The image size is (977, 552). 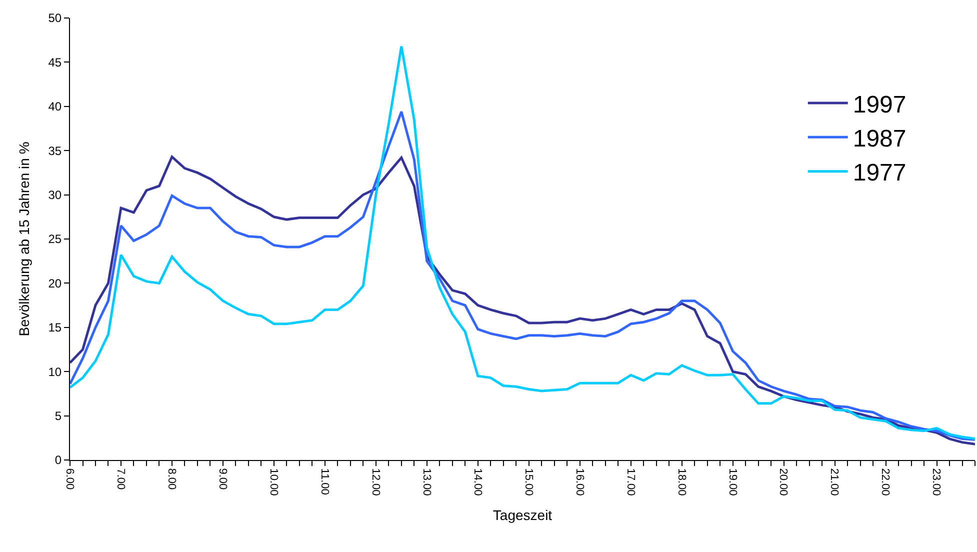 What do you see at coordinates (171, 479) in the screenshot?
I see `x-tick-label: 8.00` at bounding box center [171, 479].